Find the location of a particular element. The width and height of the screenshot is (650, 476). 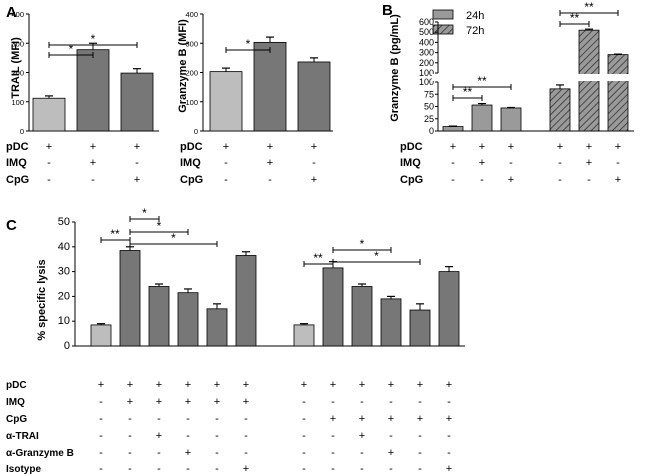

a2-y-tick-label: 300 is located at coordinates (191, 43).